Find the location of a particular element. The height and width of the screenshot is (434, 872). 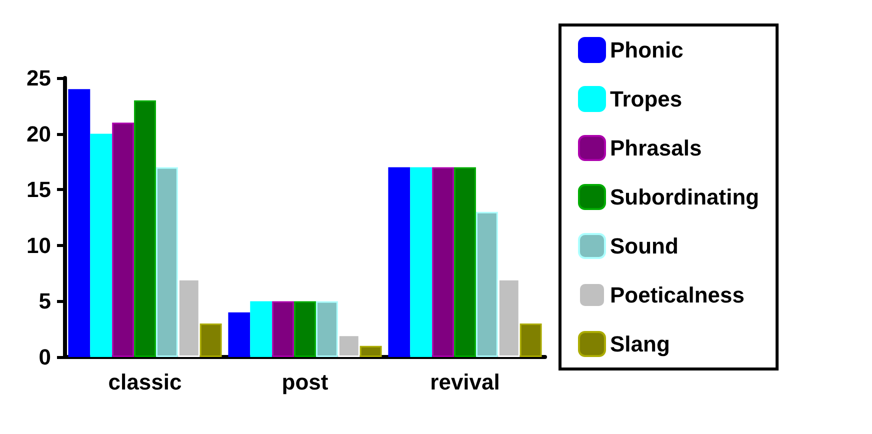

x-tick-label: classic is located at coordinates (145, 382).